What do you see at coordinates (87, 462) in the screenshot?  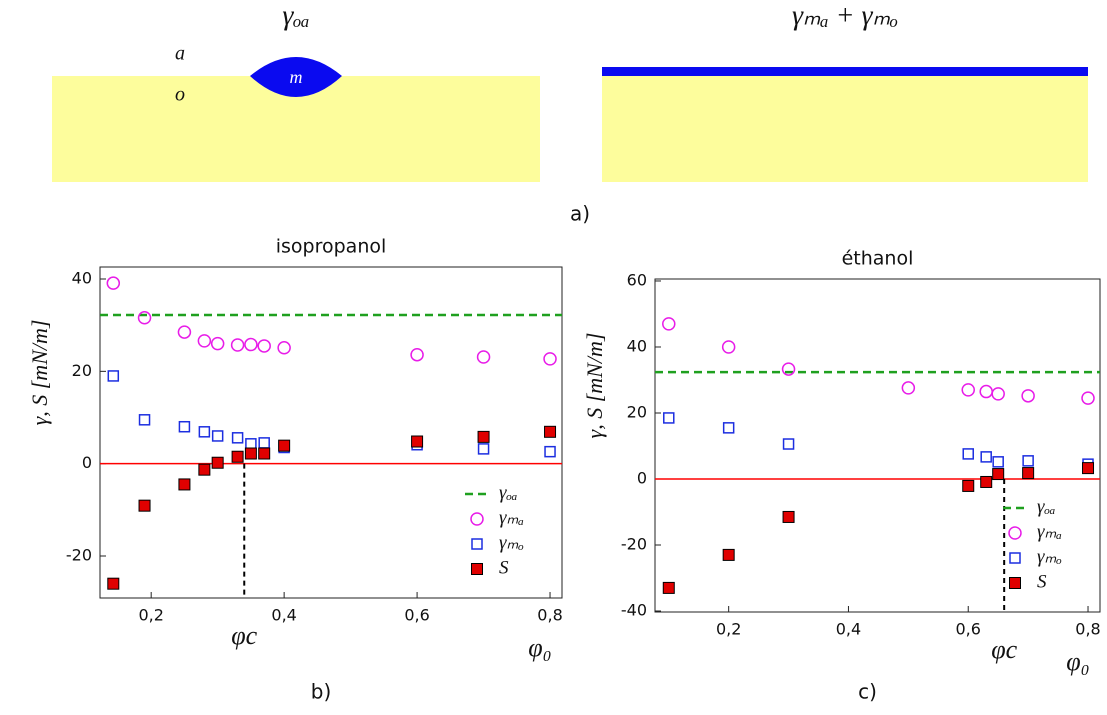 I see `y-tick-label: 0` at bounding box center [87, 462].